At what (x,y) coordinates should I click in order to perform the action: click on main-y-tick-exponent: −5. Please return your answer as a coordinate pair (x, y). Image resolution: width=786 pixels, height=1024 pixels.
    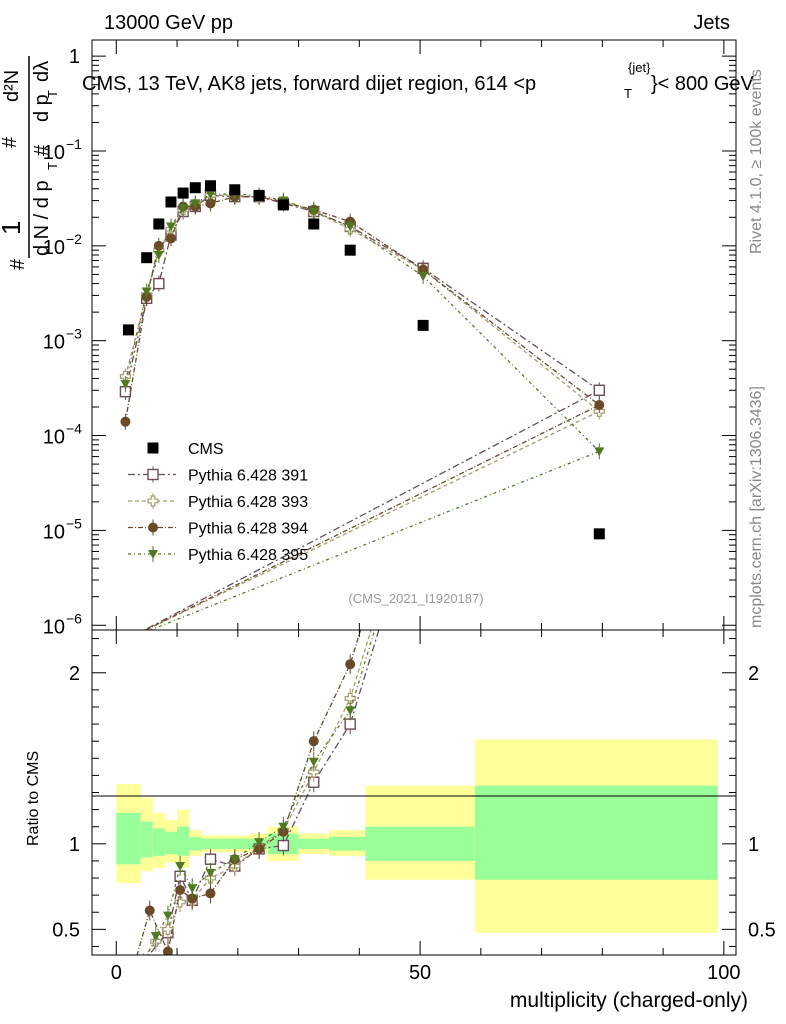
    Looking at the image, I should click on (74, 523).